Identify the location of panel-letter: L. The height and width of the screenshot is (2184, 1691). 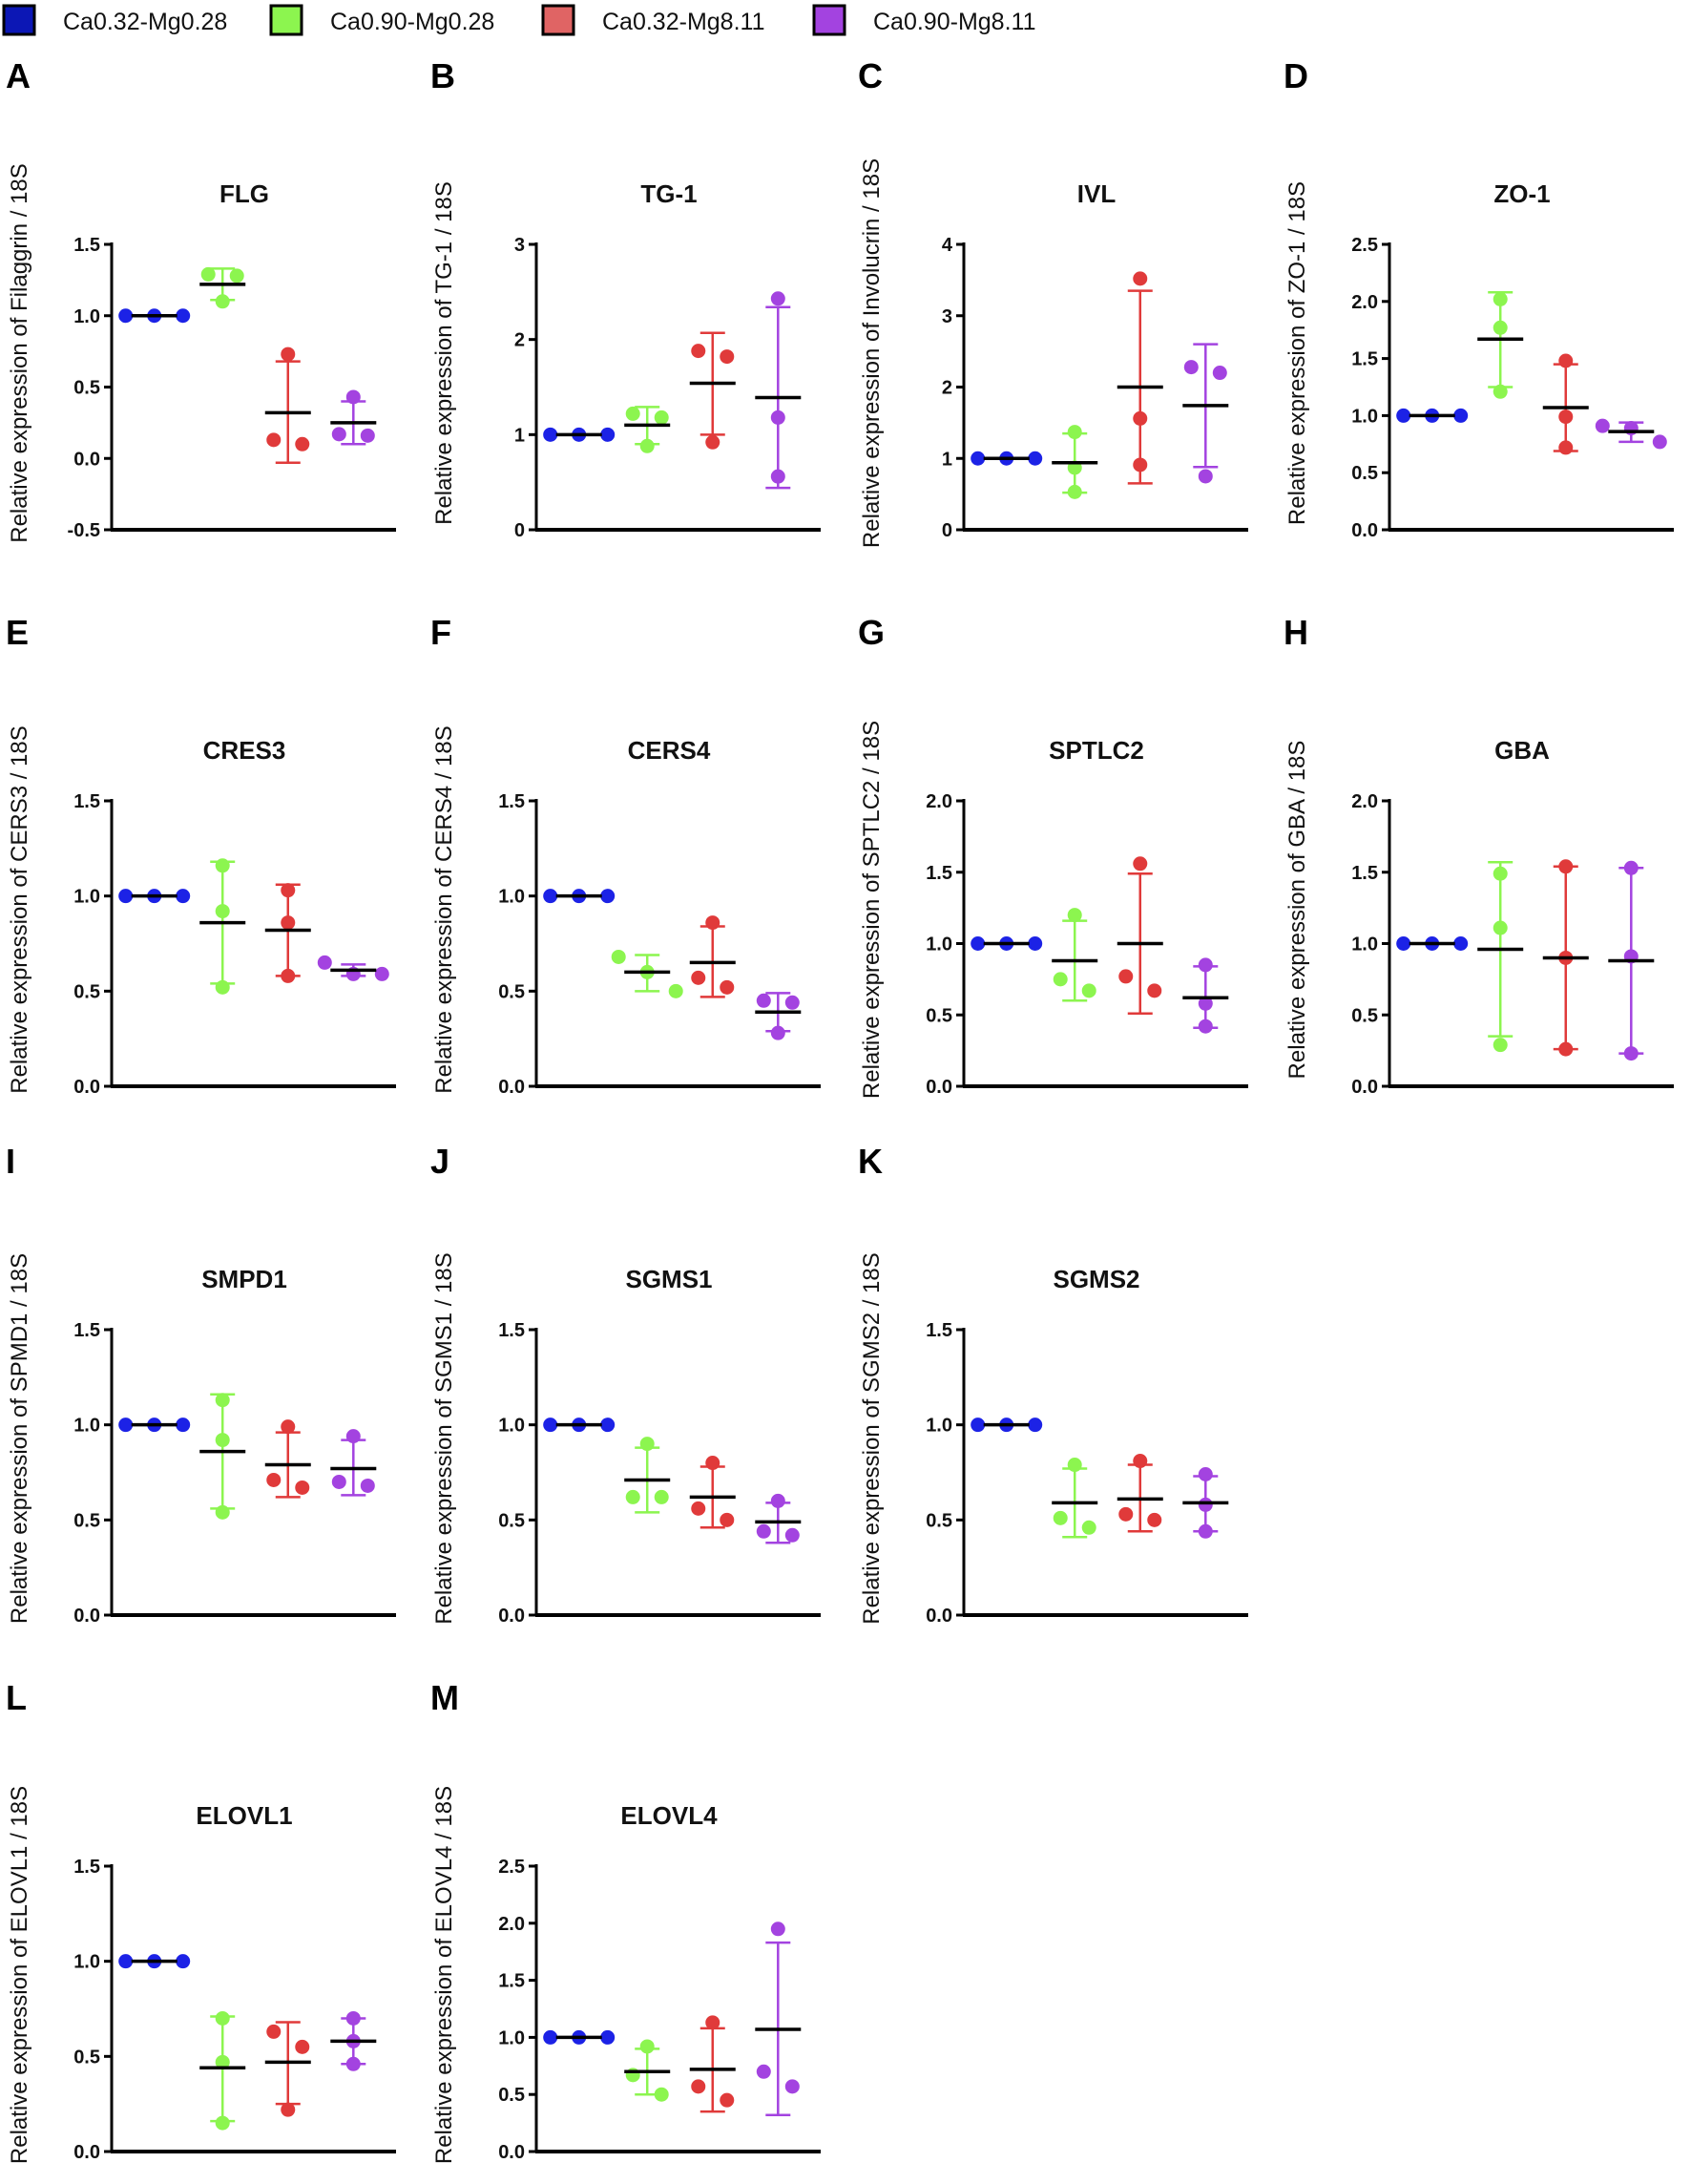
(16, 1698).